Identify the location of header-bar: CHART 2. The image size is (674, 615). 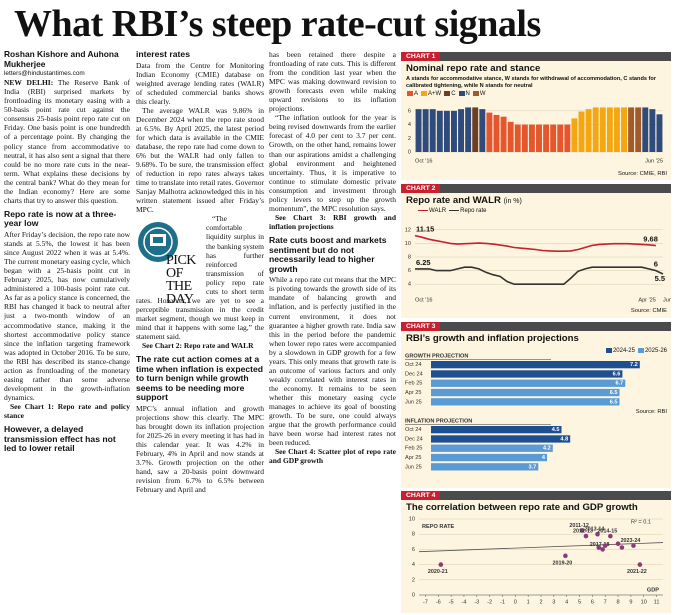
(536, 188).